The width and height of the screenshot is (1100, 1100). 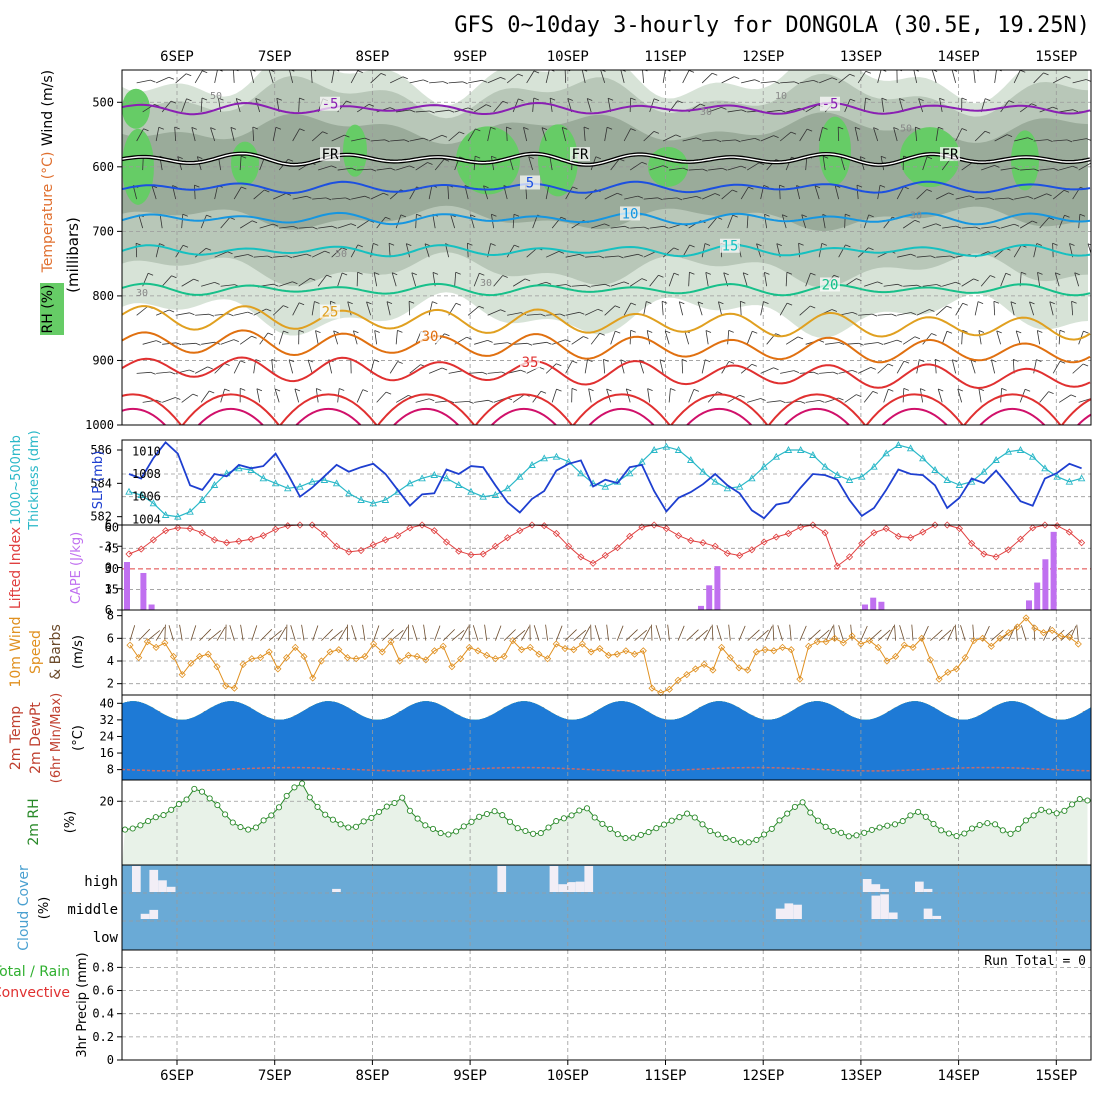 I want to click on y-tick-label: 40, so click(x=107, y=703).